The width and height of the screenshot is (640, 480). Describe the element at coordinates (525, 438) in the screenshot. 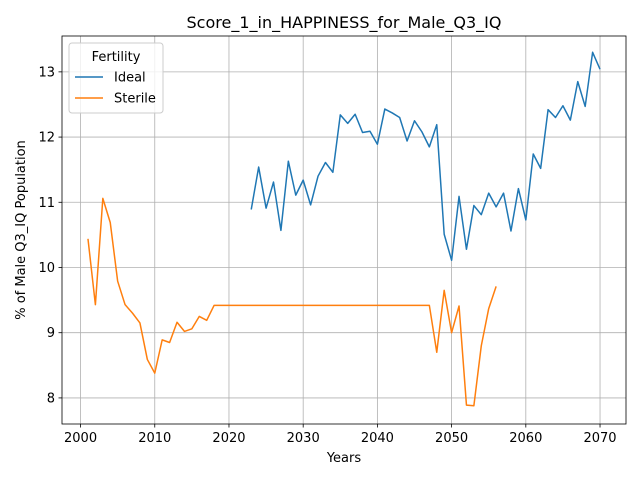

I see `x-tick-label: 2060` at that location.